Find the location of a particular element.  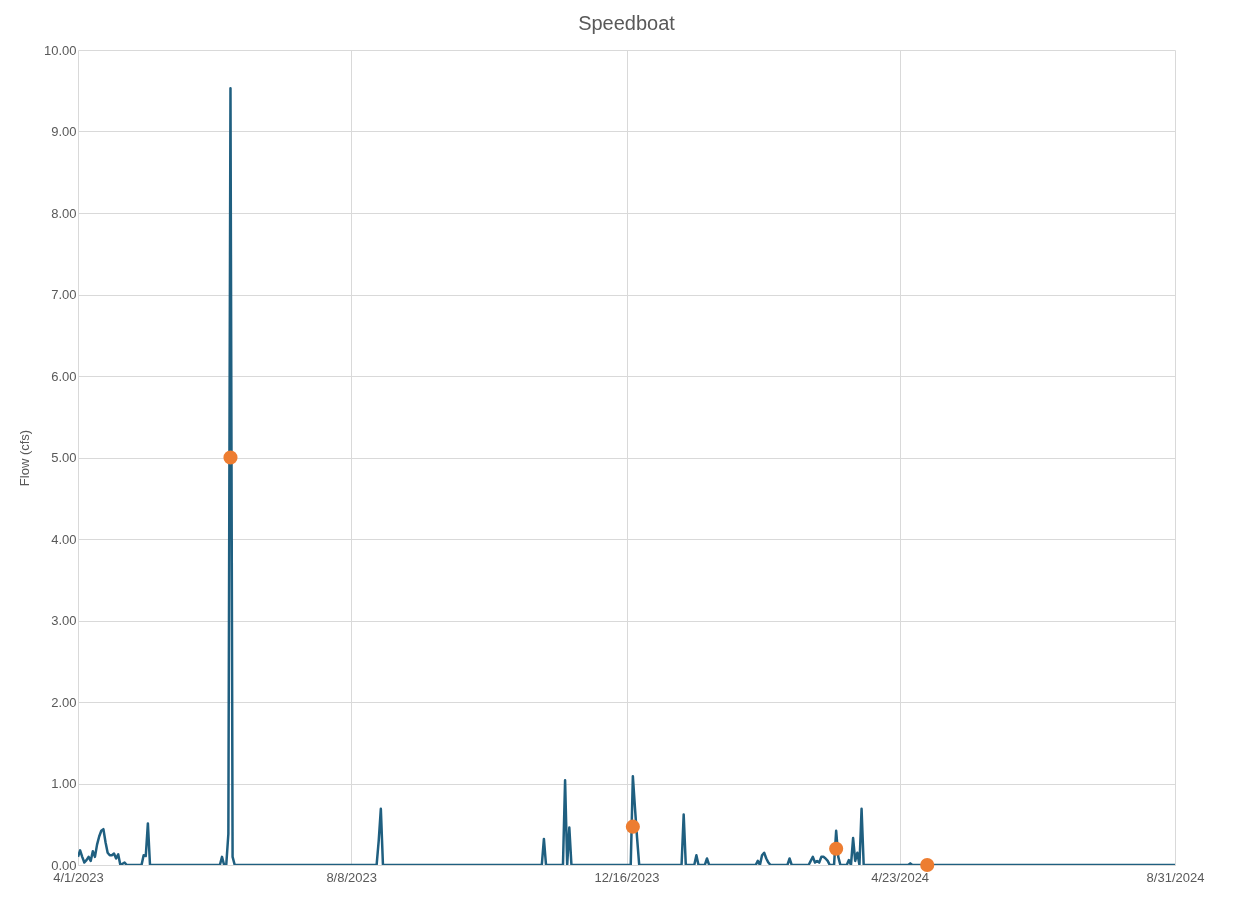

y-tick-label: 3.00 is located at coordinates (64, 620).